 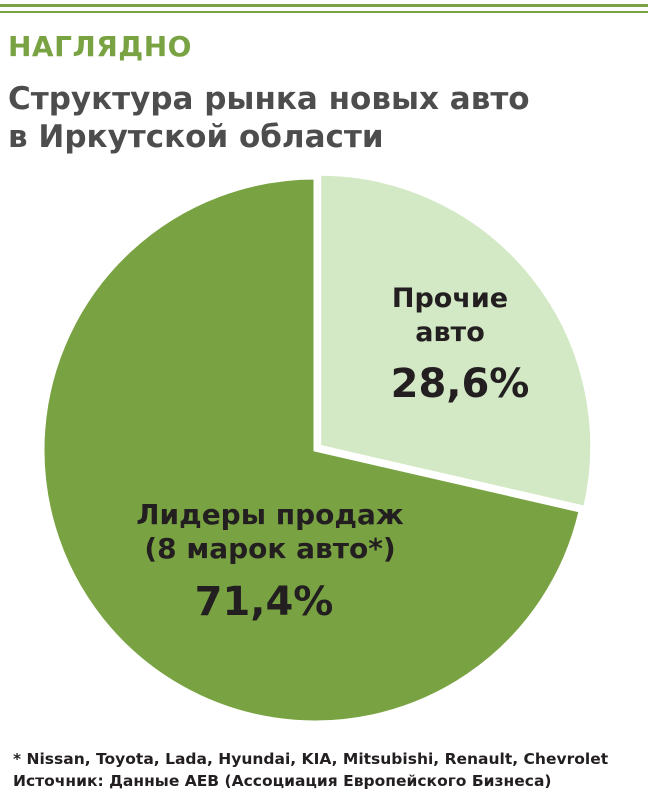 What do you see at coordinates (264, 602) in the screenshot?
I see `slice-value-leaders: 71,4%` at bounding box center [264, 602].